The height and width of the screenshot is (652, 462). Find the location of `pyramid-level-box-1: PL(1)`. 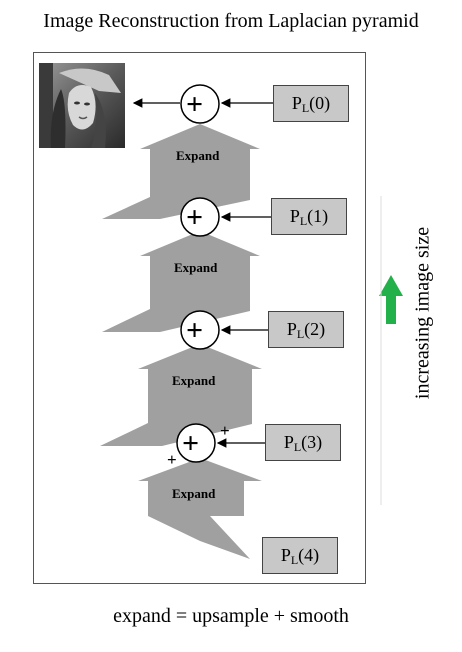

pyramid-level-box-1: PL(1) is located at coordinates (309, 216).